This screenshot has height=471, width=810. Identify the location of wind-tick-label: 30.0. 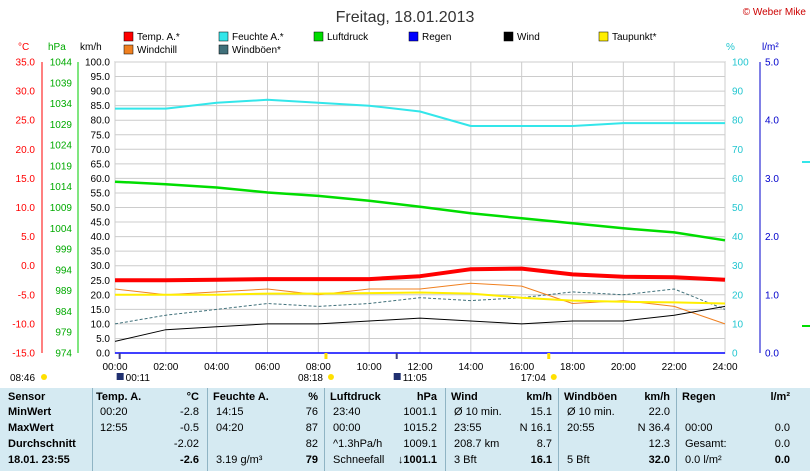
(101, 266).